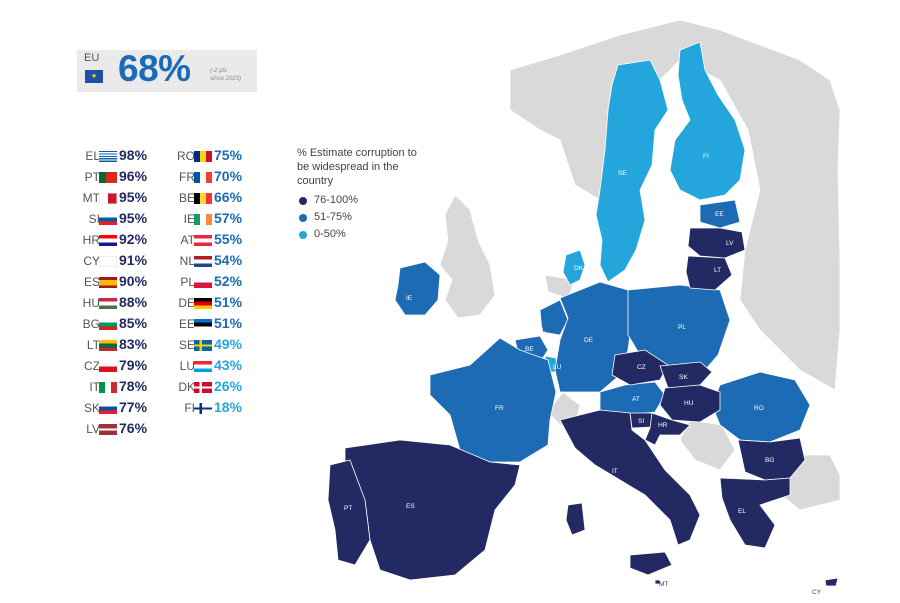  Describe the element at coordinates (377, 201) in the screenshot. I see `legend-item-high: 76-100%` at that location.